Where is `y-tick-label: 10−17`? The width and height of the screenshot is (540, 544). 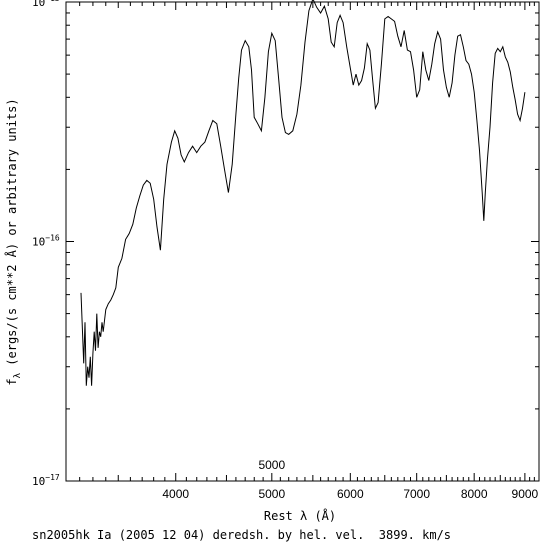 y-tick-label: 10−17 is located at coordinates (46, 480).